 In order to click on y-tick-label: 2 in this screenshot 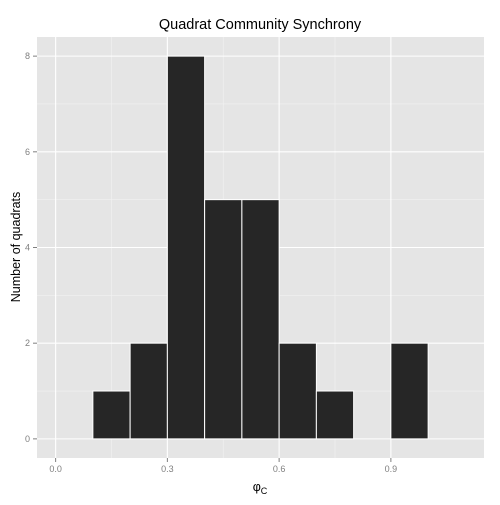, I will do `click(27, 343)`.